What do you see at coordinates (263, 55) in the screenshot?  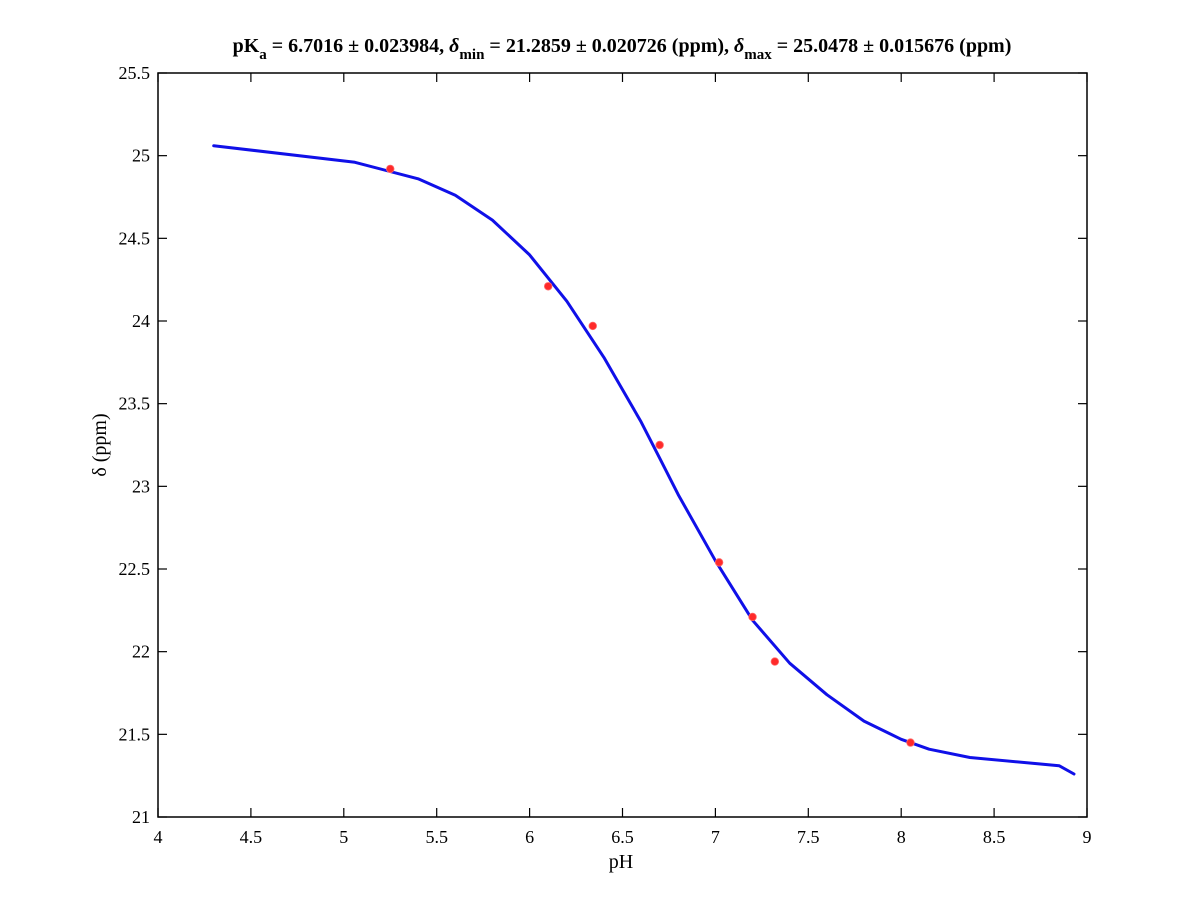 I see `title-pka-sub: a` at bounding box center [263, 55].